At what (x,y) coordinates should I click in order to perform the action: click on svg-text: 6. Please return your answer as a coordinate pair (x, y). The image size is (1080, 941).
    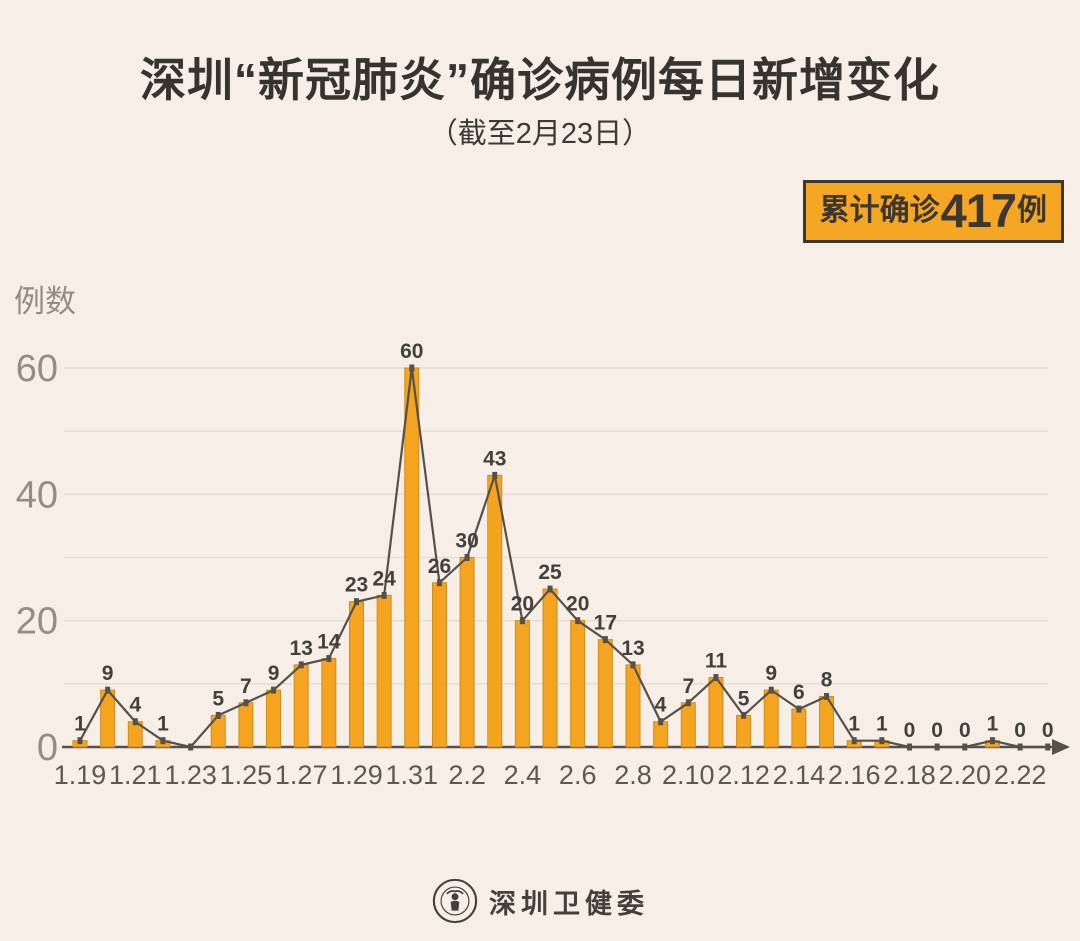
    Looking at the image, I should click on (799, 692).